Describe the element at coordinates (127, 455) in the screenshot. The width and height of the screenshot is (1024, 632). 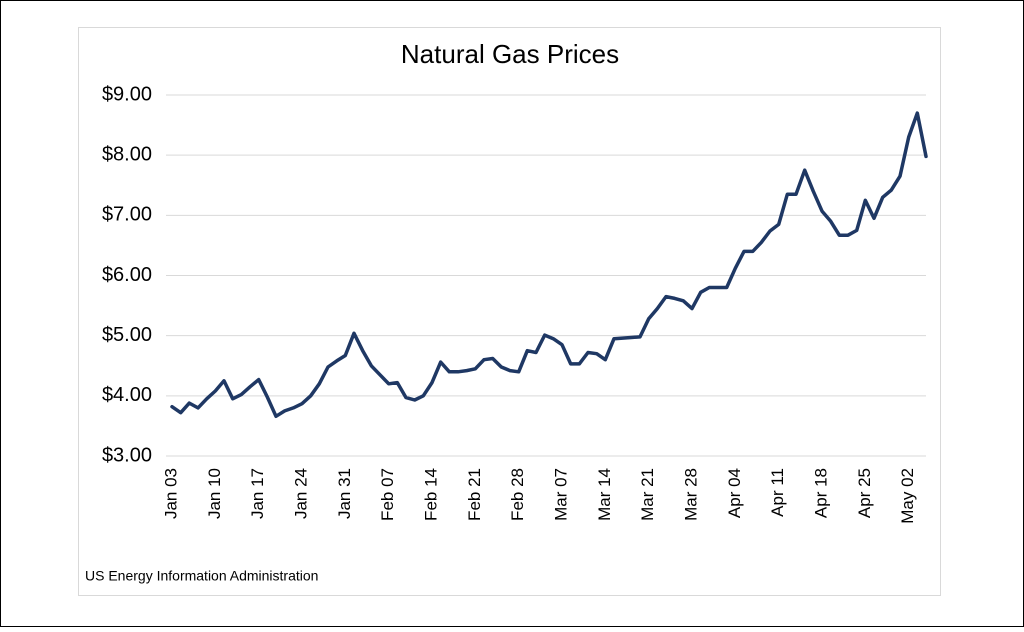
I see `y-tick-label: $3.00` at that location.